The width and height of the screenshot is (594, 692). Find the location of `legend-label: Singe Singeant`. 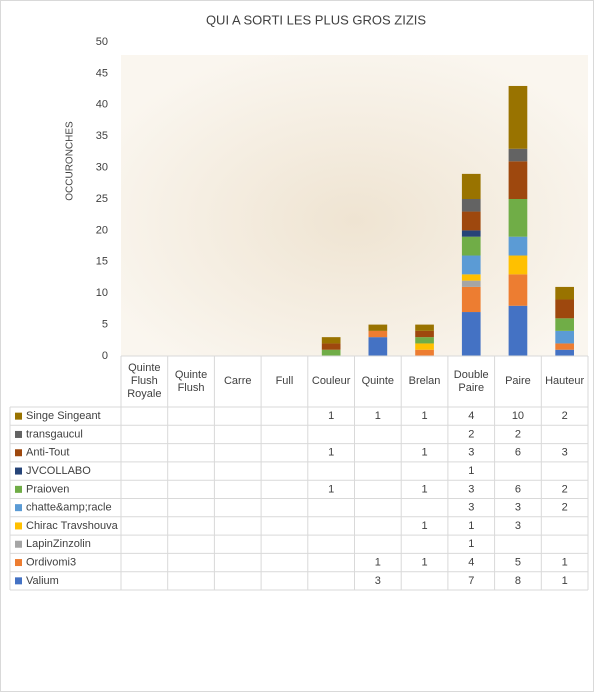

legend-label: Singe Singeant is located at coordinates (63, 416).